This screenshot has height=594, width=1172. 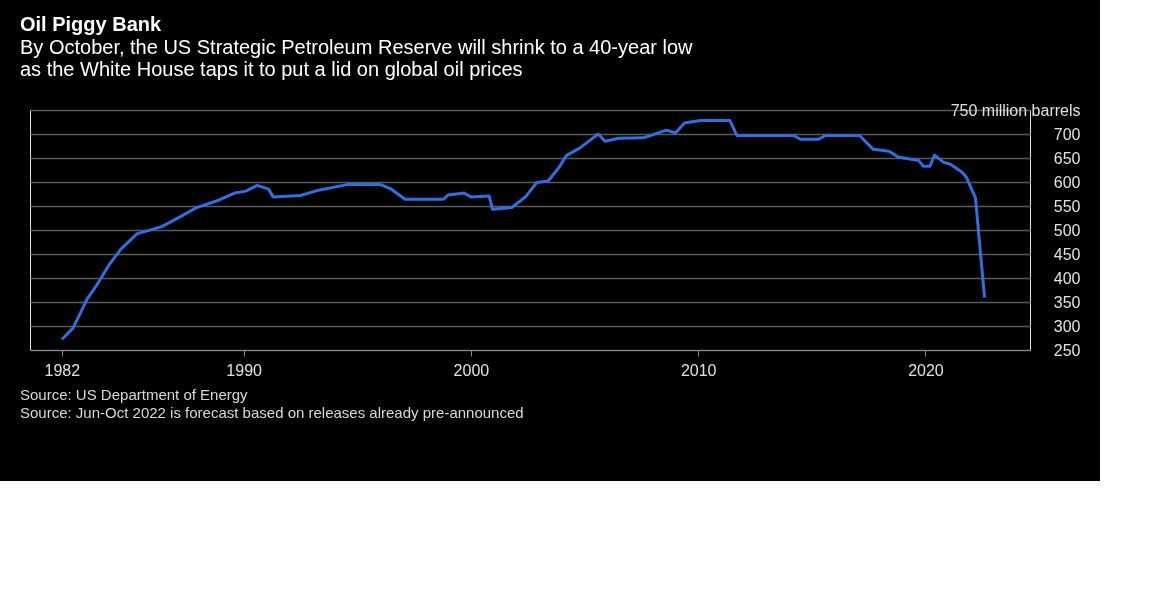 What do you see at coordinates (1067, 254) in the screenshot?
I see `y-tick-label: 450` at bounding box center [1067, 254].